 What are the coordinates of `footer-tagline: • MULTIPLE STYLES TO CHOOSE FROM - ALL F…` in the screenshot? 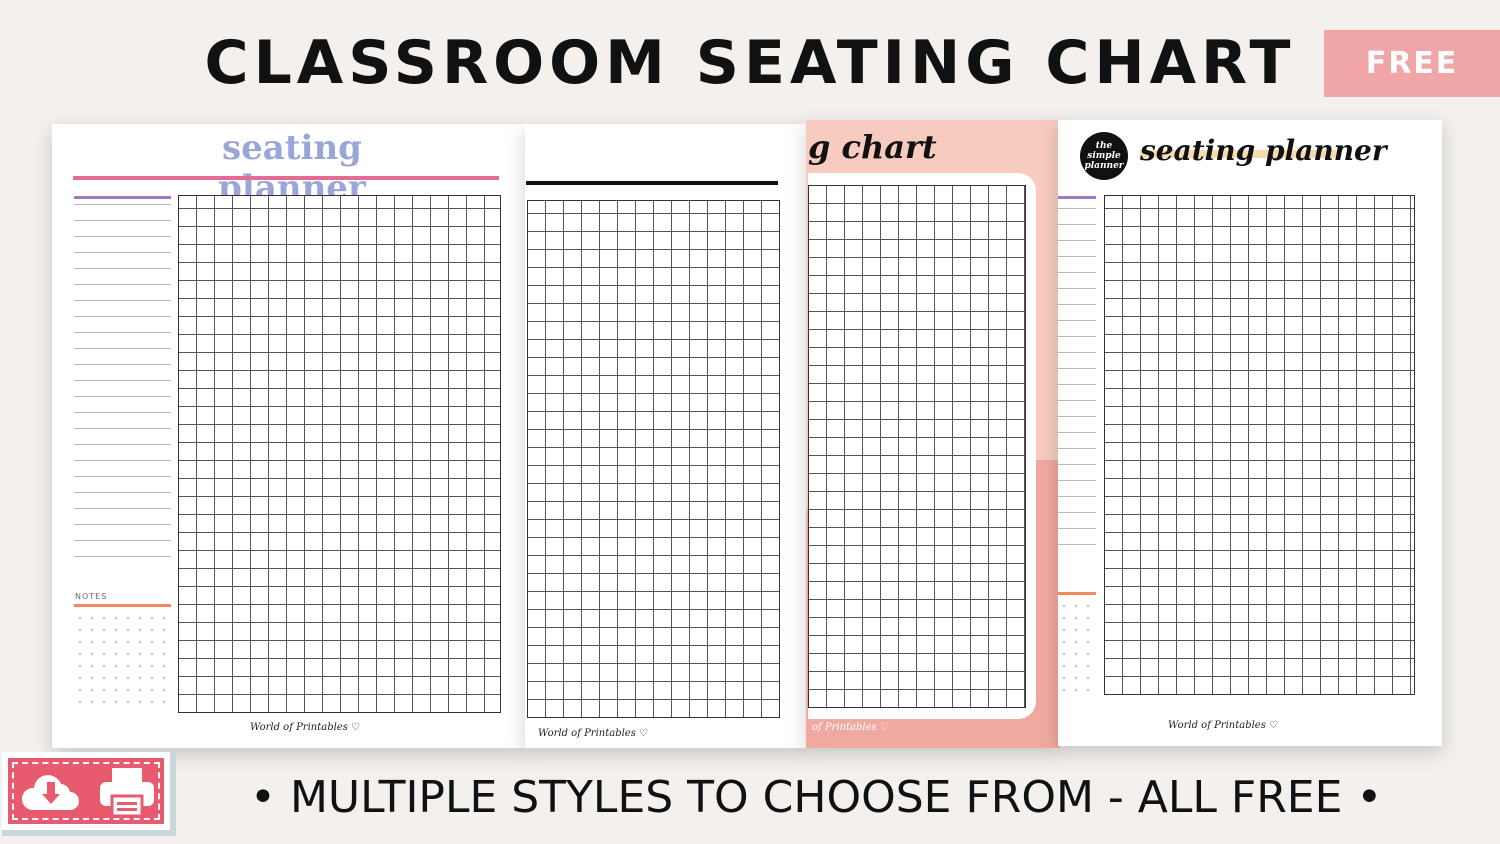 It's located at (816, 797).